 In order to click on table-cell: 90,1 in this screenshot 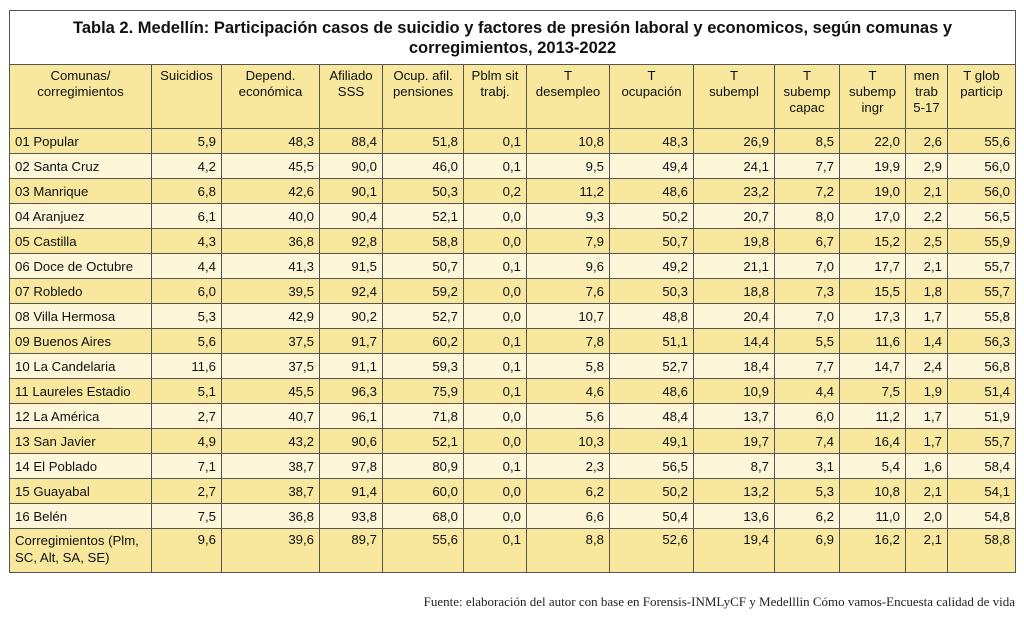, I will do `click(351, 191)`.